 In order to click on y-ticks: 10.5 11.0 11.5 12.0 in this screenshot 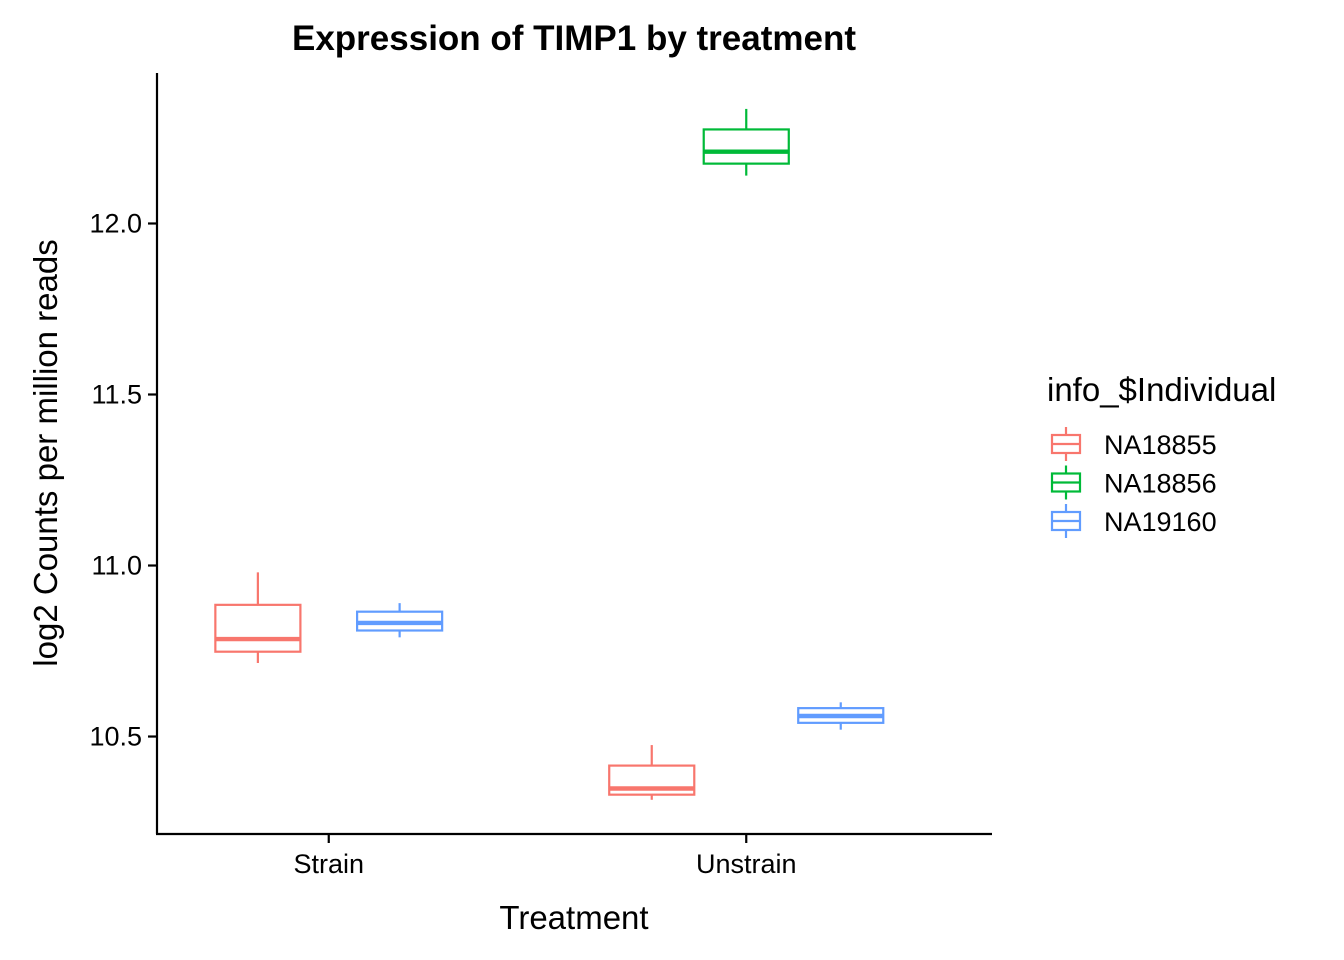, I will do `click(123, 480)`.